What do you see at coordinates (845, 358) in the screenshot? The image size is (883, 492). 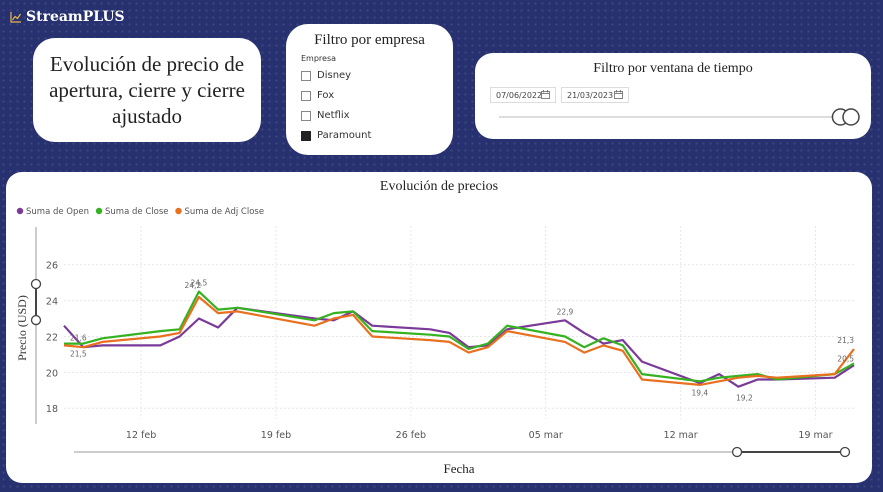 I see `data-label: 20,5` at bounding box center [845, 358].